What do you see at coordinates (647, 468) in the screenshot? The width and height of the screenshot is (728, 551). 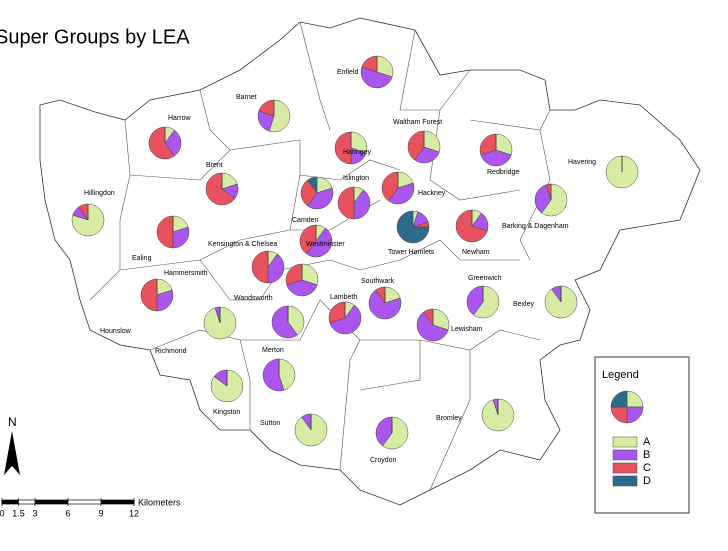 I see `legend-label: C` at bounding box center [647, 468].